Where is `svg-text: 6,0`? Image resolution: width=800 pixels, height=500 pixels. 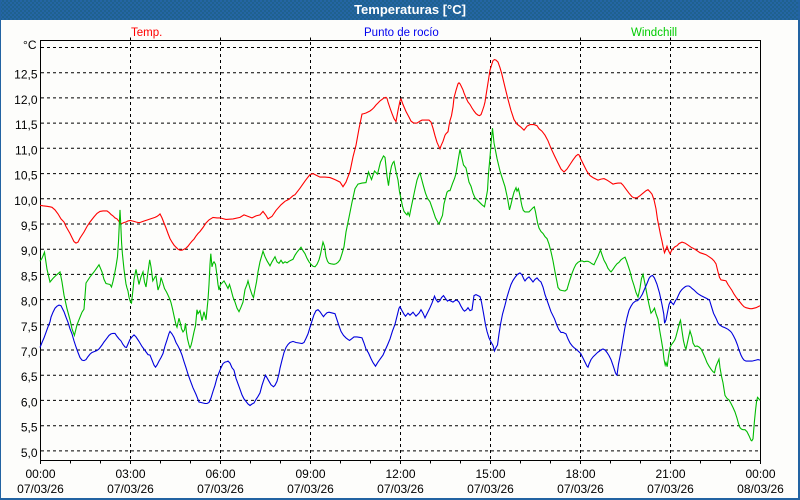 svg-text: 6,0 is located at coordinates (29, 402).